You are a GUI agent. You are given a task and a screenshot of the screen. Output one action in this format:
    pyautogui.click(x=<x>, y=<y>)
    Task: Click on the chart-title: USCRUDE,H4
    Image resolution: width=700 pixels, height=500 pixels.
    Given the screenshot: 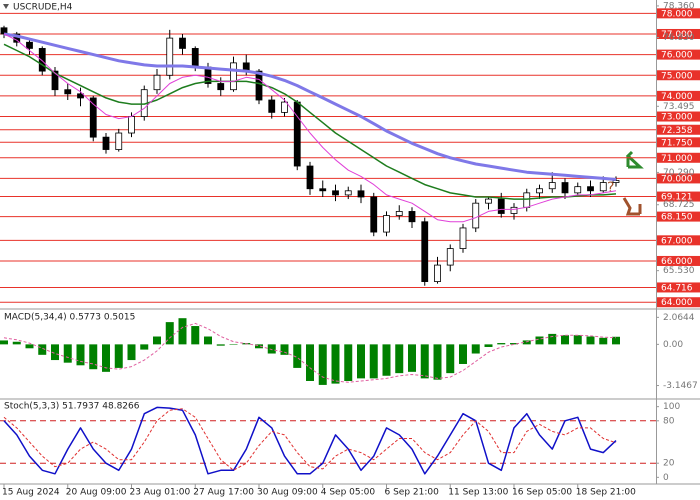 What is the action you would take?
    pyautogui.click(x=43, y=8)
    